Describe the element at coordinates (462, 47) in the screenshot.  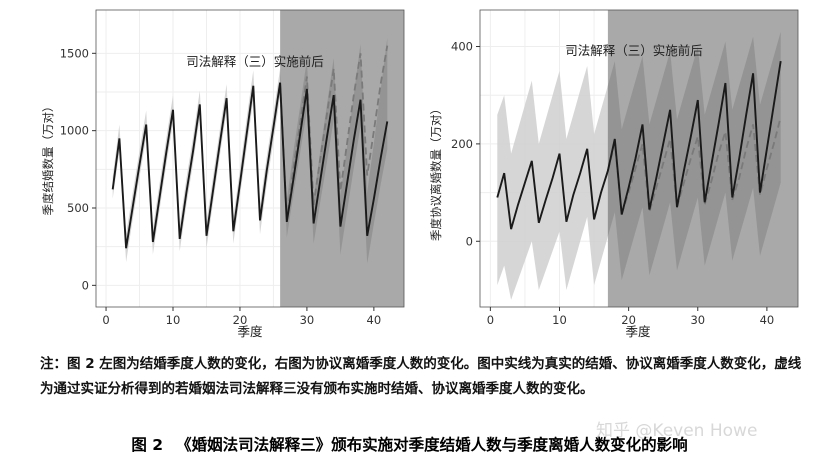
I see `y-tick-label: 400` at that location.